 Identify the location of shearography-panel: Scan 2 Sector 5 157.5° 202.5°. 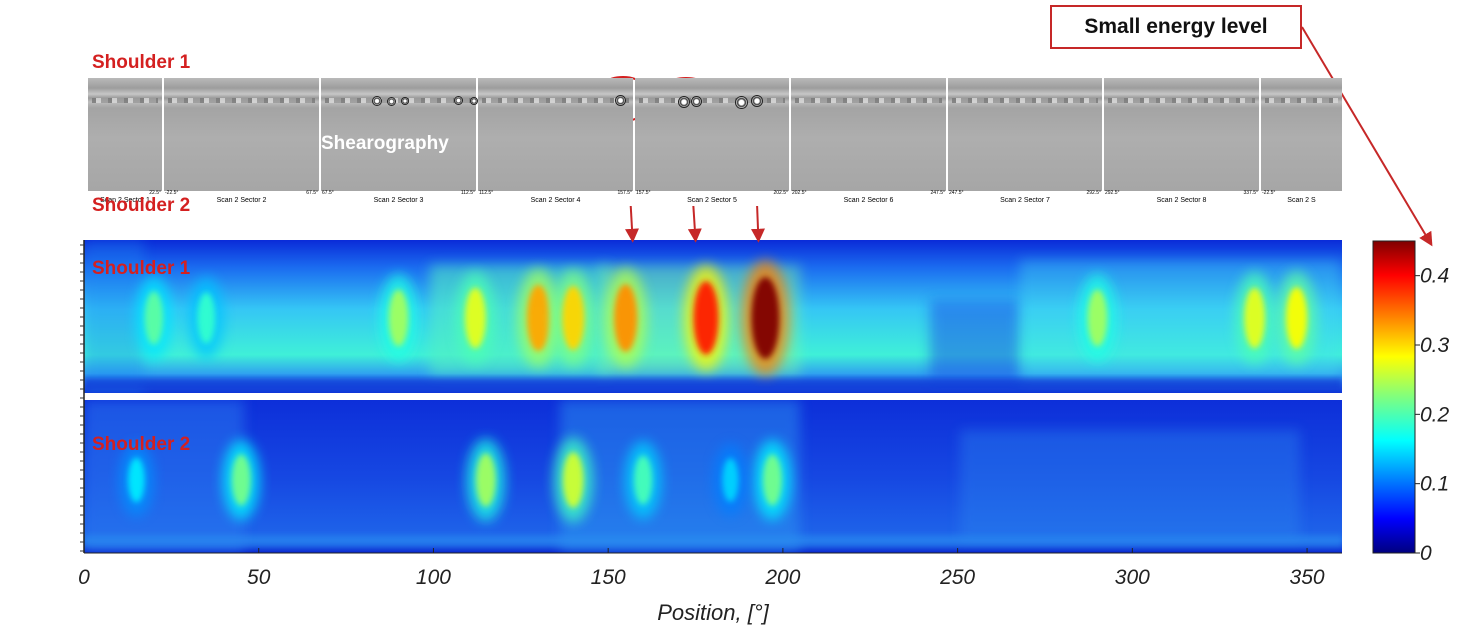
(712, 142).